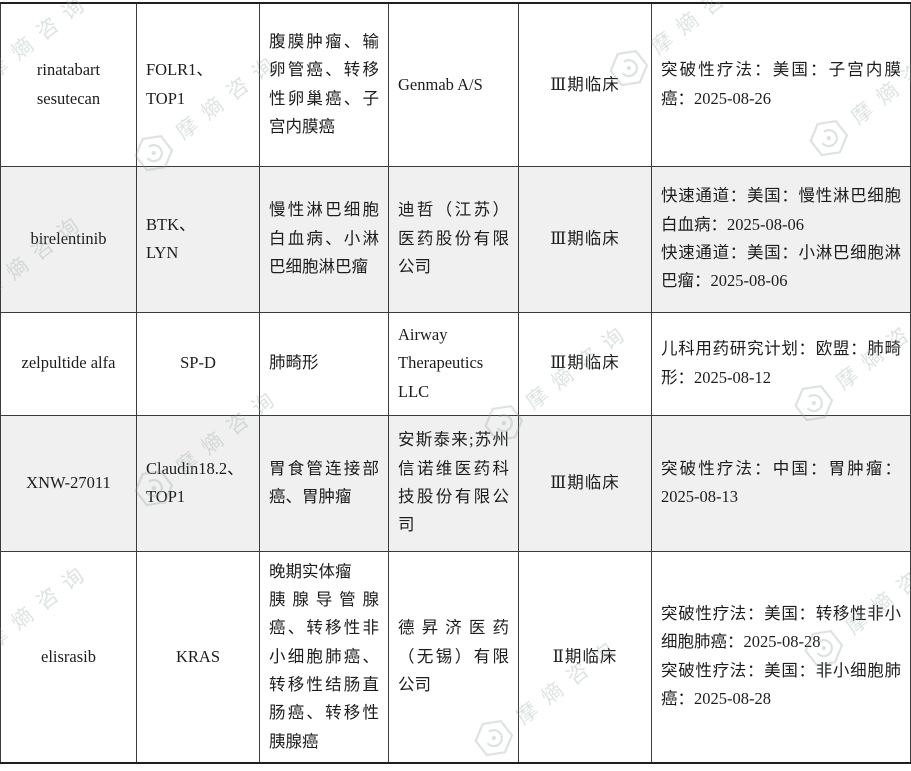  What do you see at coordinates (179, 70) in the screenshot?
I see `target-line: FOLR1、` at bounding box center [179, 70].